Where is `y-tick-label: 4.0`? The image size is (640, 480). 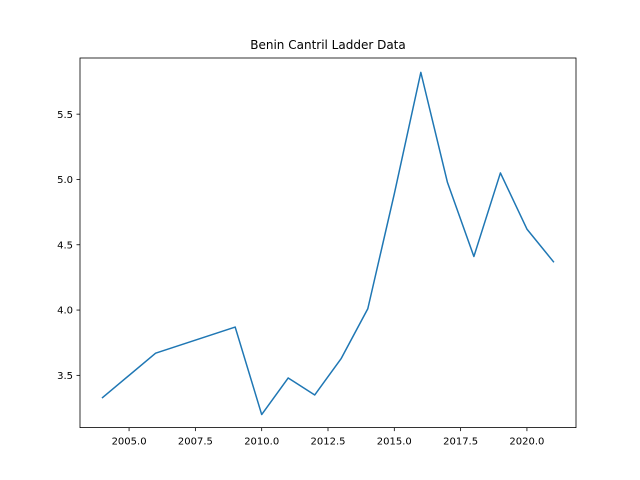 y-tick-label: 4.0 is located at coordinates (65, 311).